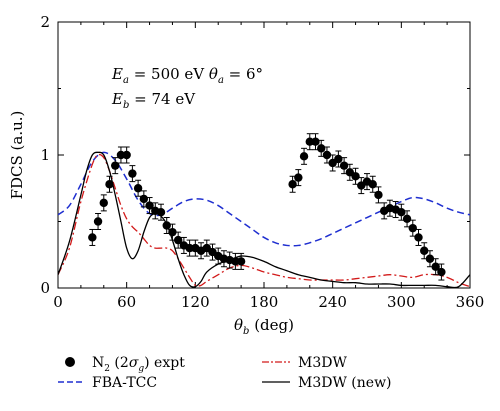 This screenshot has width=500, height=411. I want to click on y-tick-label: 0, so click(45, 288).